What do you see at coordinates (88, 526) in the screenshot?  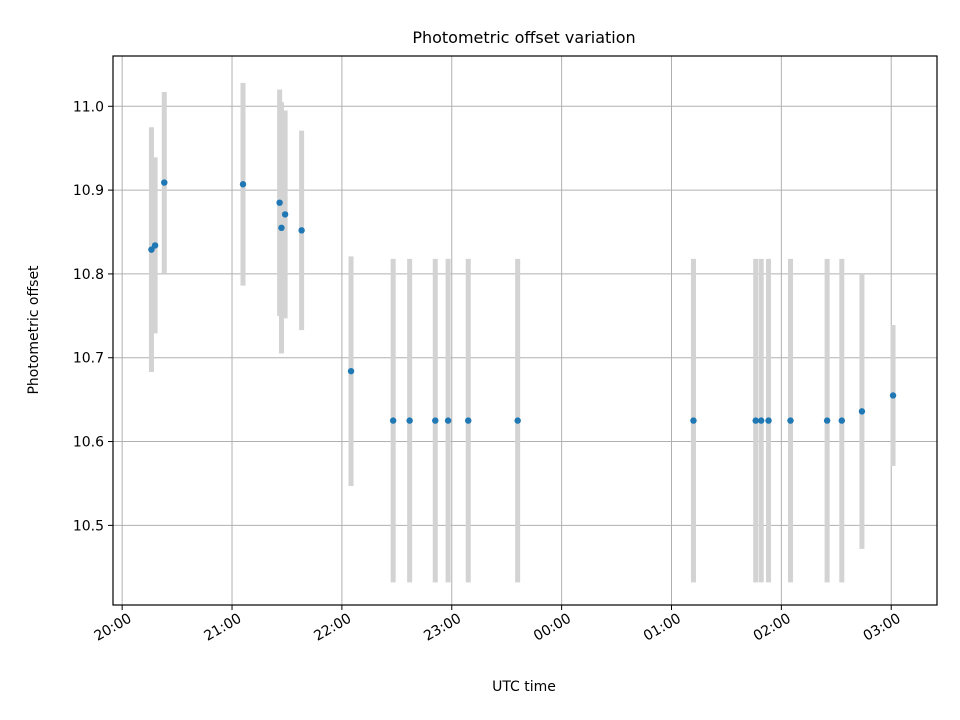 I see `y-tick-label: 10.5` at bounding box center [88, 526].